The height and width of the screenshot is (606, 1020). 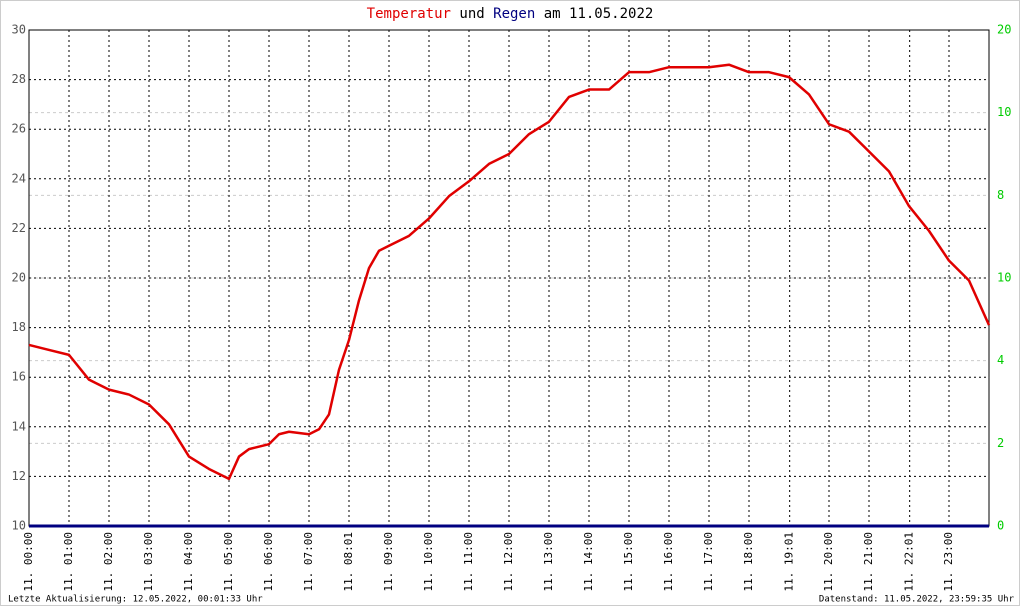 I want to click on x-tick-label: 11. 19:01, so click(x=789, y=562).